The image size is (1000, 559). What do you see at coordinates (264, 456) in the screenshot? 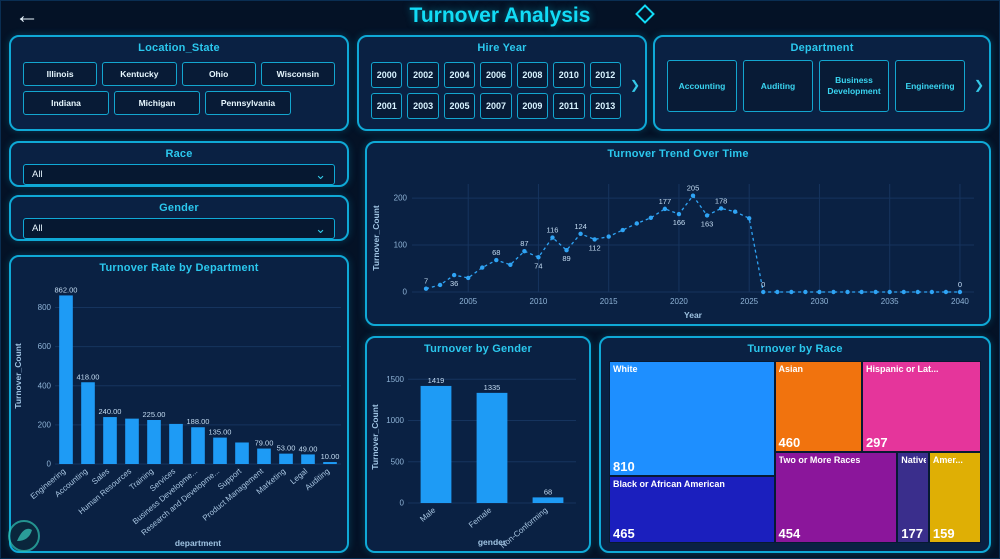
I see `bar-Product Management` at bounding box center [264, 456].